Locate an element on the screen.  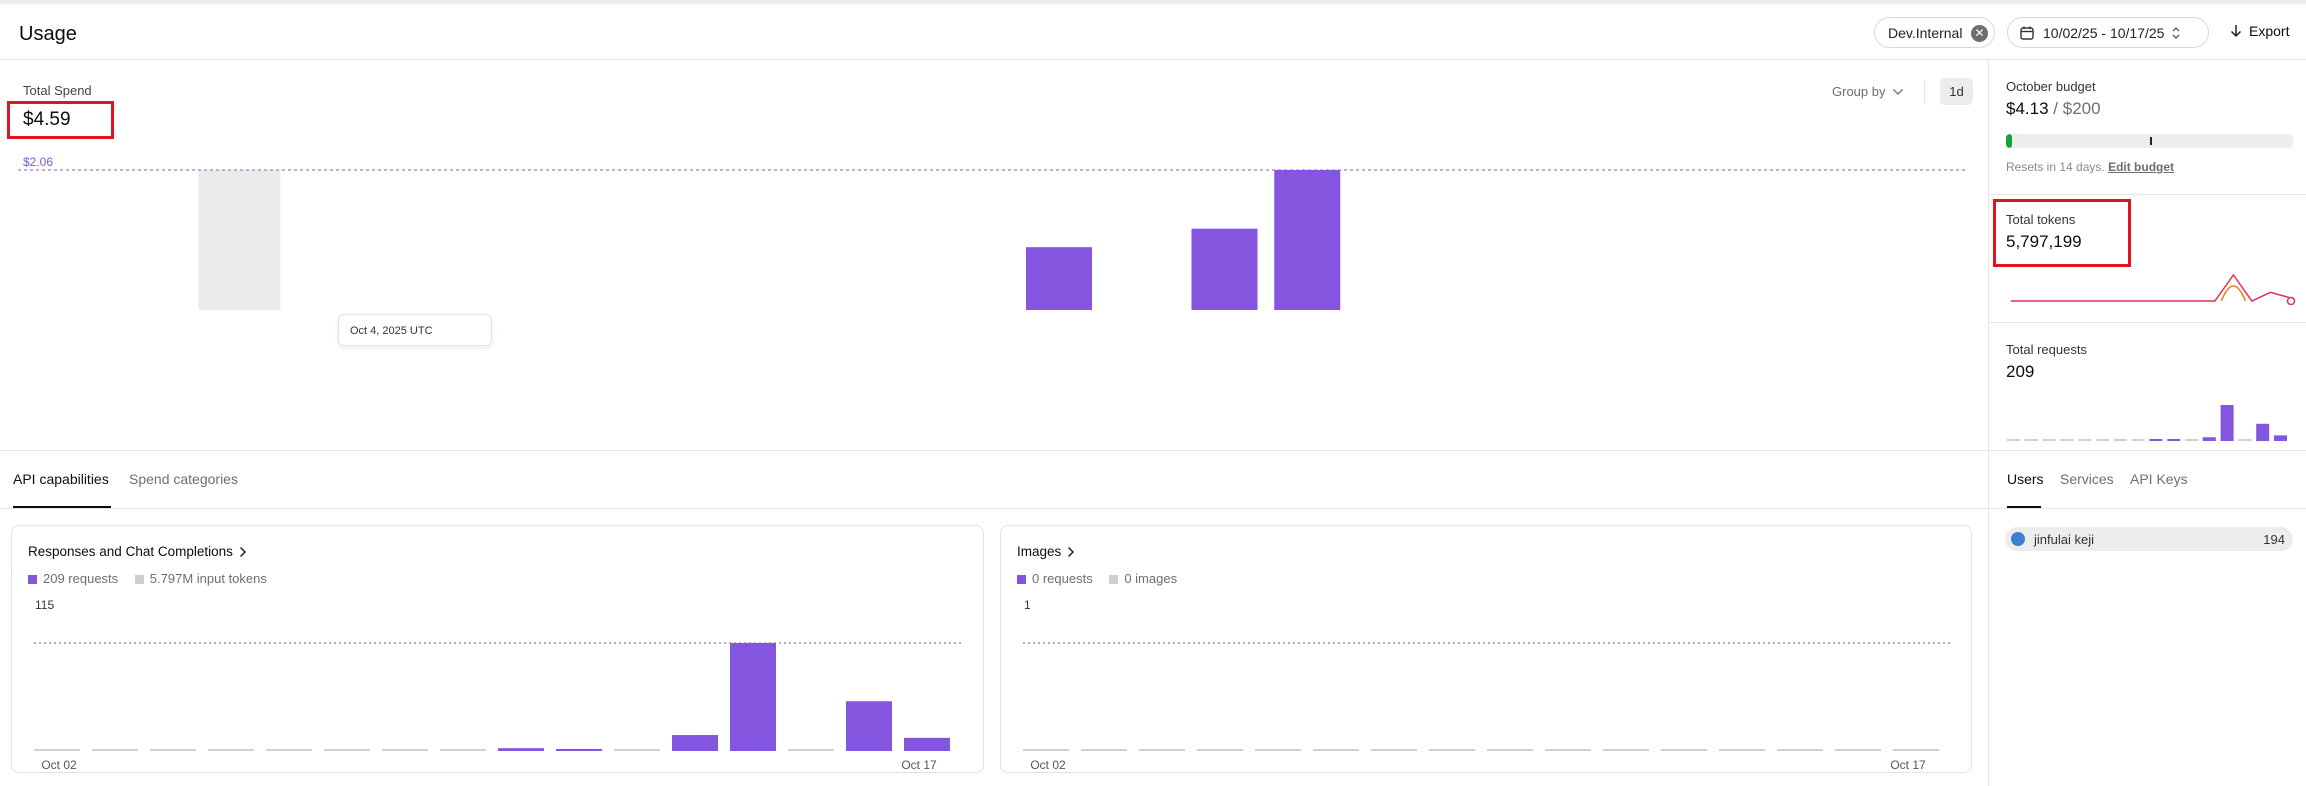
legend-swatch-tokens is located at coordinates (139, 580).